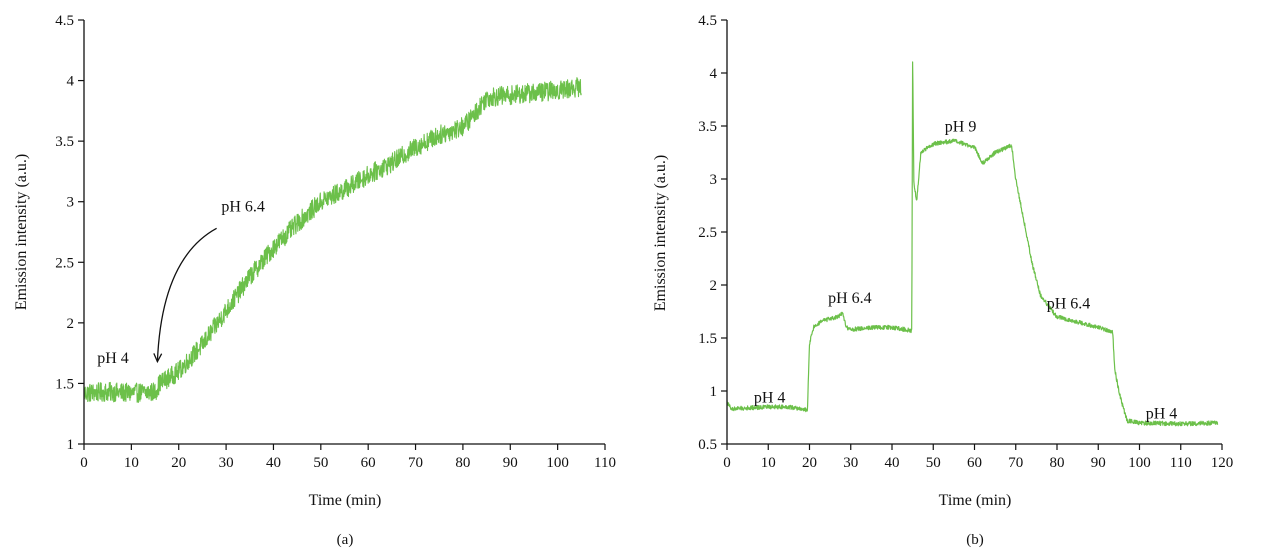 Image resolution: width=1266 pixels, height=550 pixels. What do you see at coordinates (961, 126) in the screenshot?
I see `annotation-label: pH 9` at bounding box center [961, 126].